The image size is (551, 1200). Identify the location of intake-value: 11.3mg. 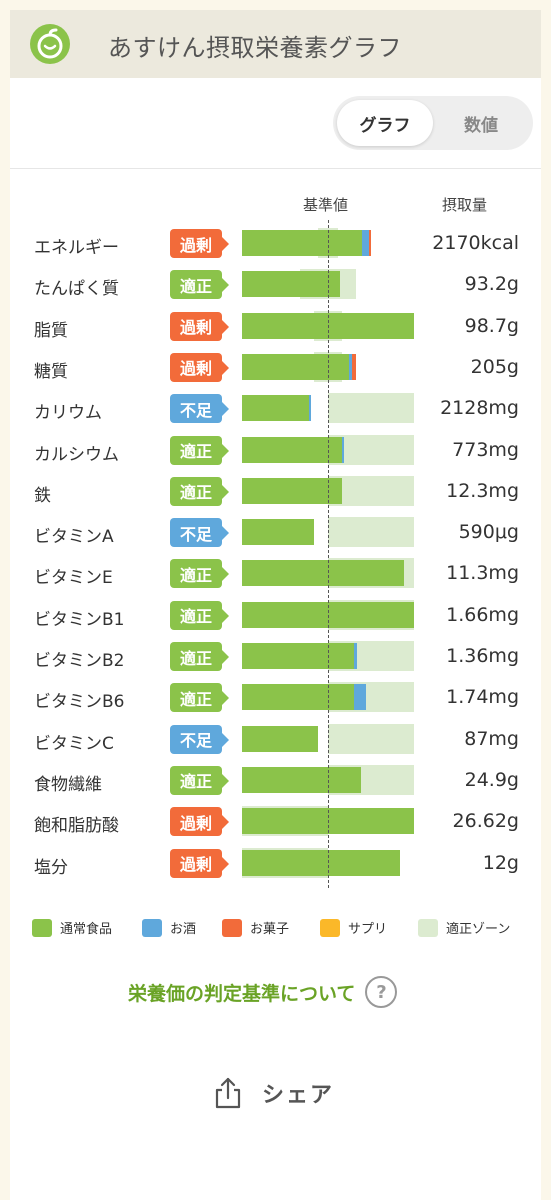
(482, 573).